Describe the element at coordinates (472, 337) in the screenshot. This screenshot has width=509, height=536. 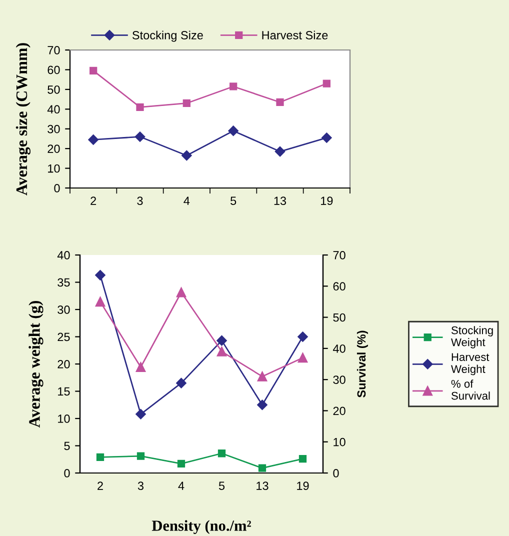
I see `legend-label: Stocking Weight` at that location.